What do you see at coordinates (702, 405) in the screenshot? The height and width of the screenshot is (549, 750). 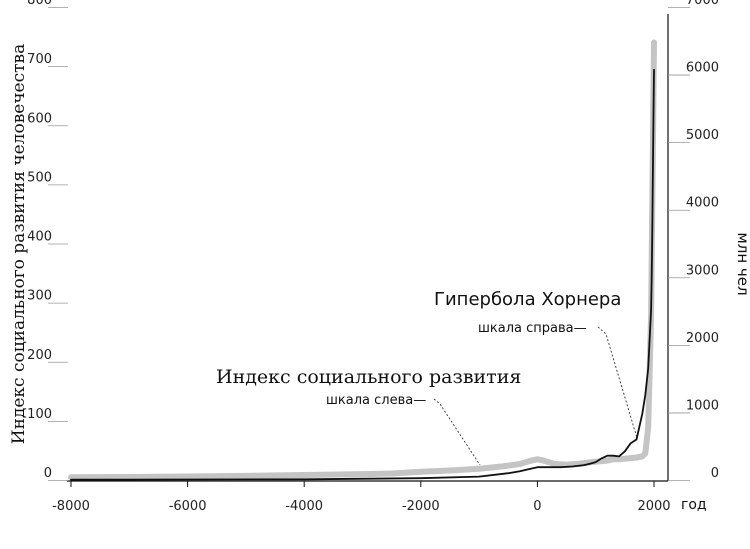 I see `right-tick-label-1000: 1000` at bounding box center [702, 405].